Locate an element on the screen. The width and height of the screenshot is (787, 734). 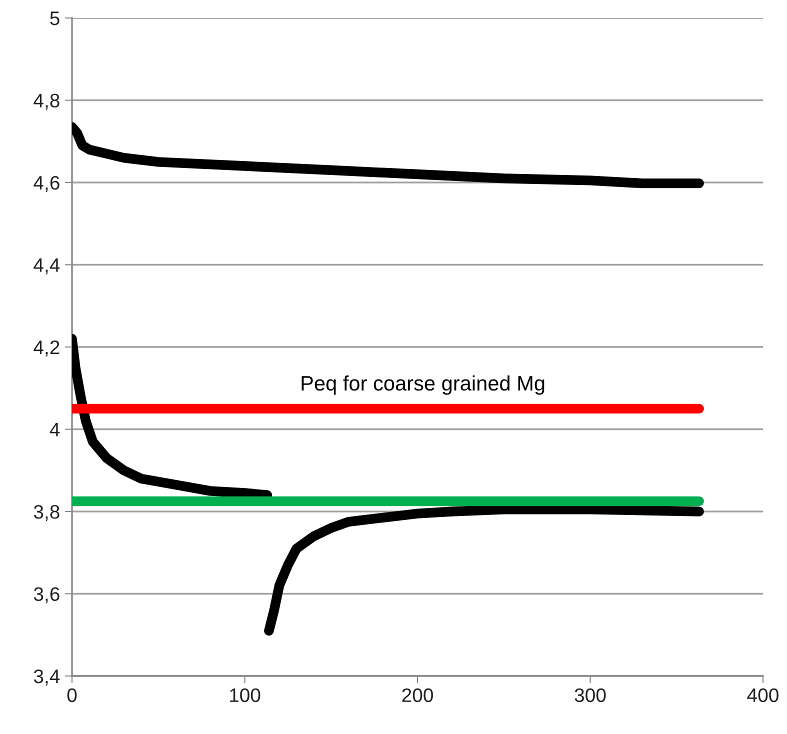
x-tick-label: 300 is located at coordinates (590, 695).